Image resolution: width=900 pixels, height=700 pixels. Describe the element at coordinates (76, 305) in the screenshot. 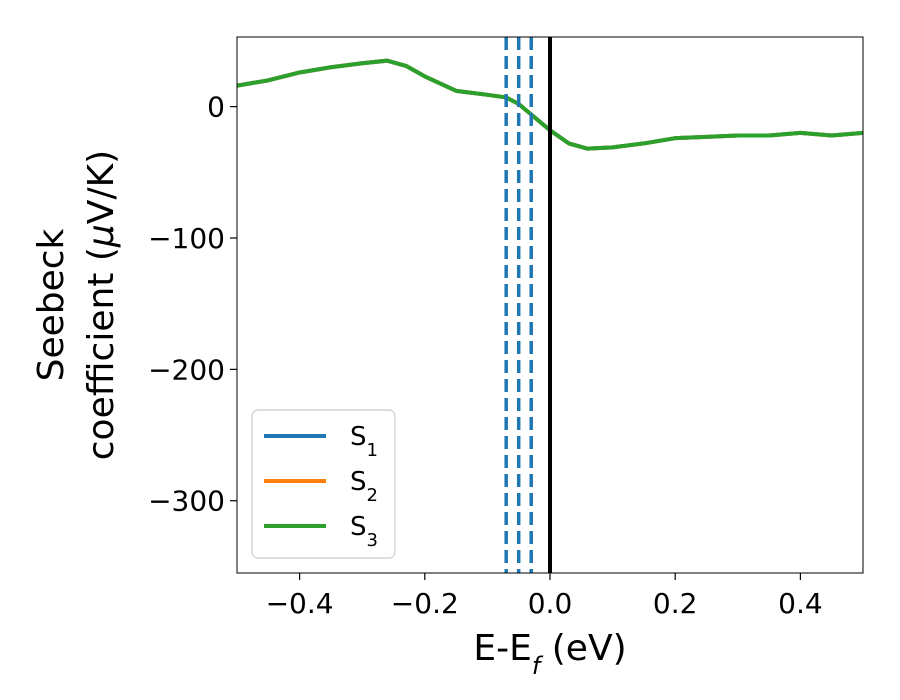

I see `y-axis-label: Seebeck coefficient (μV/K)` at that location.